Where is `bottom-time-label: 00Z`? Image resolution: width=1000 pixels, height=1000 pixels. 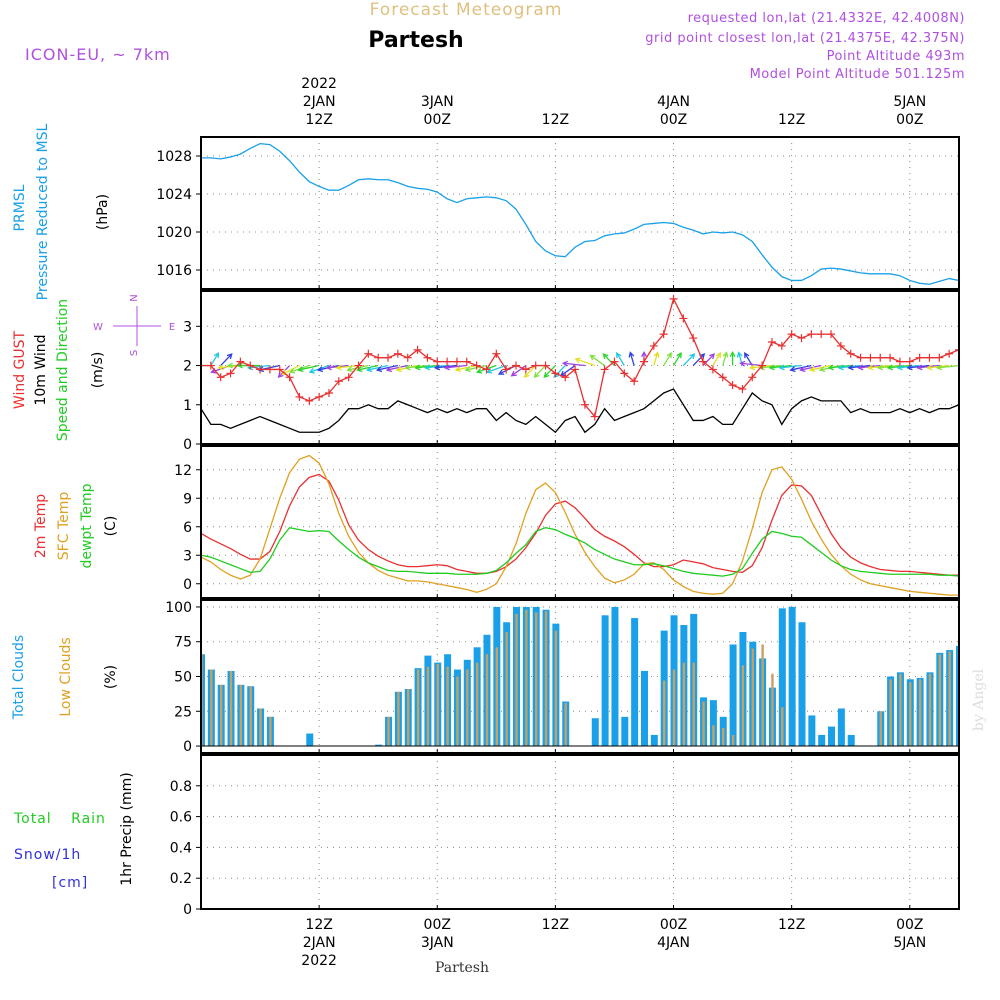
bottom-time-label: 00Z is located at coordinates (909, 925).